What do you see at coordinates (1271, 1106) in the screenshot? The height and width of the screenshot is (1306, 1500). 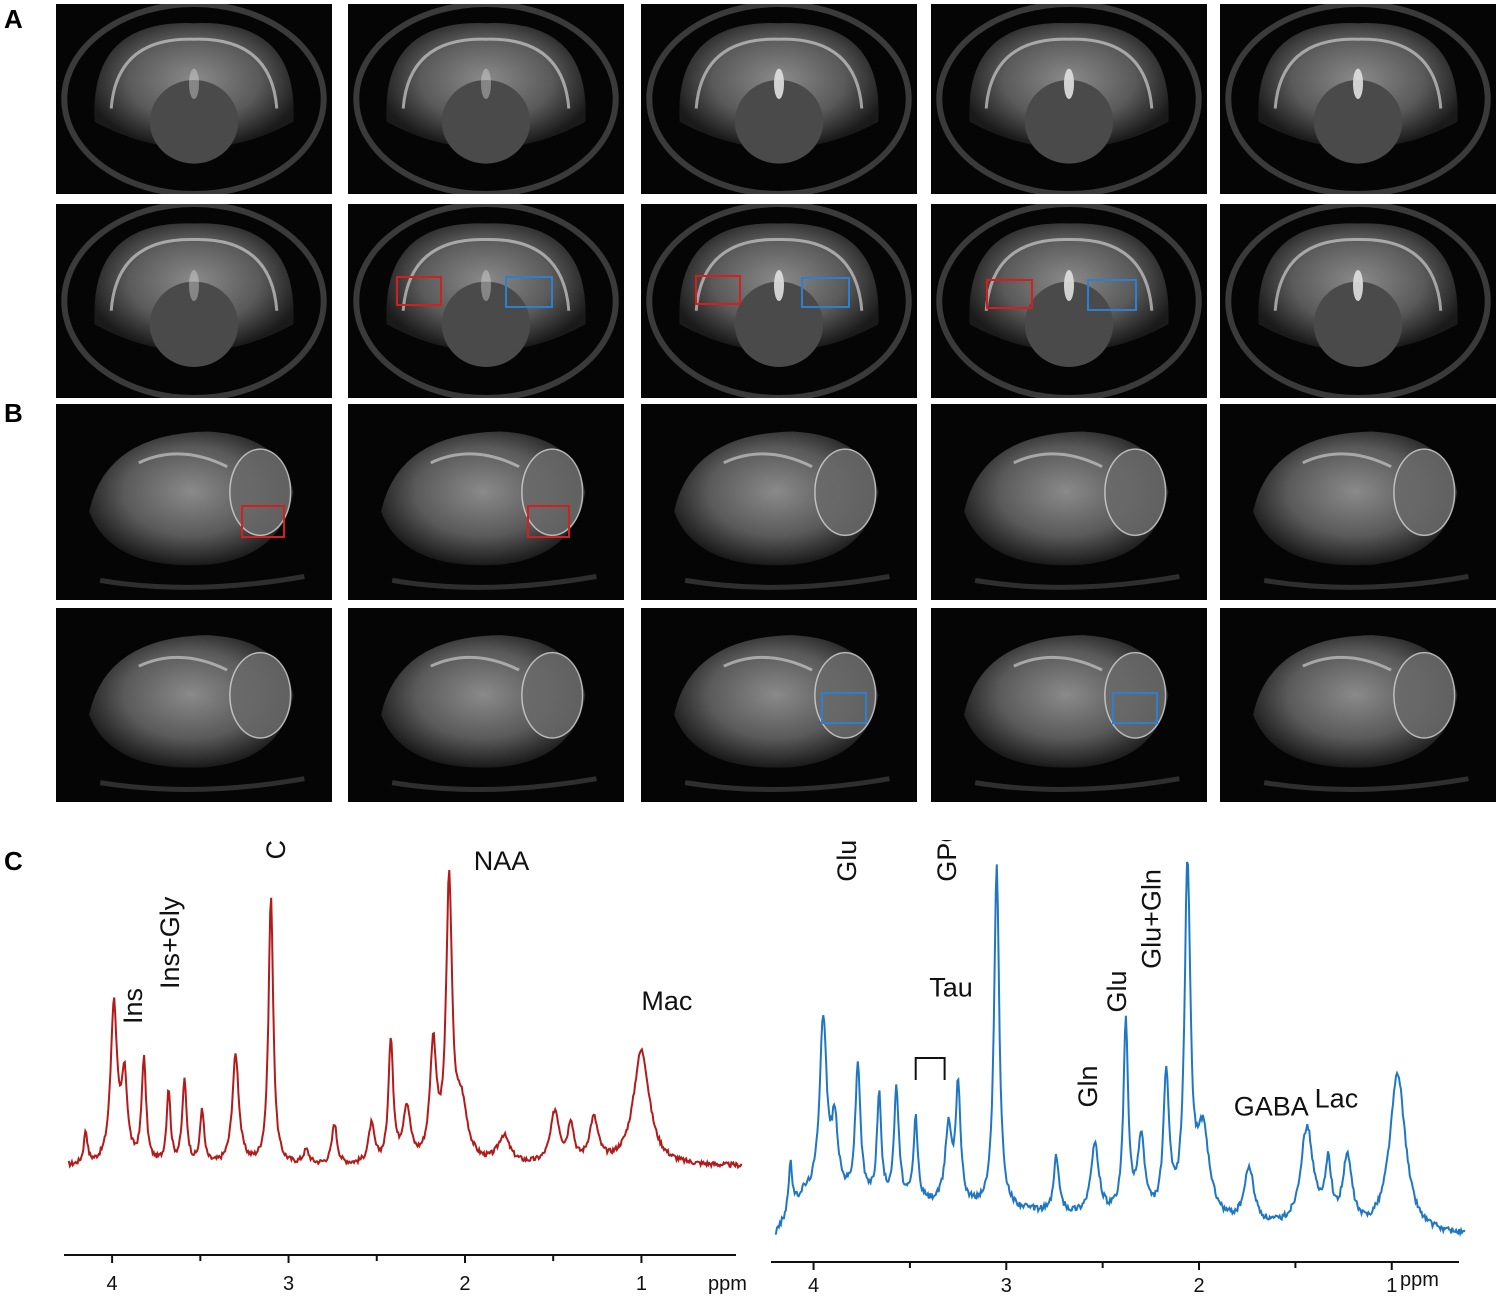 I see `metabolite-label-2-6: GABA` at bounding box center [1271, 1106].